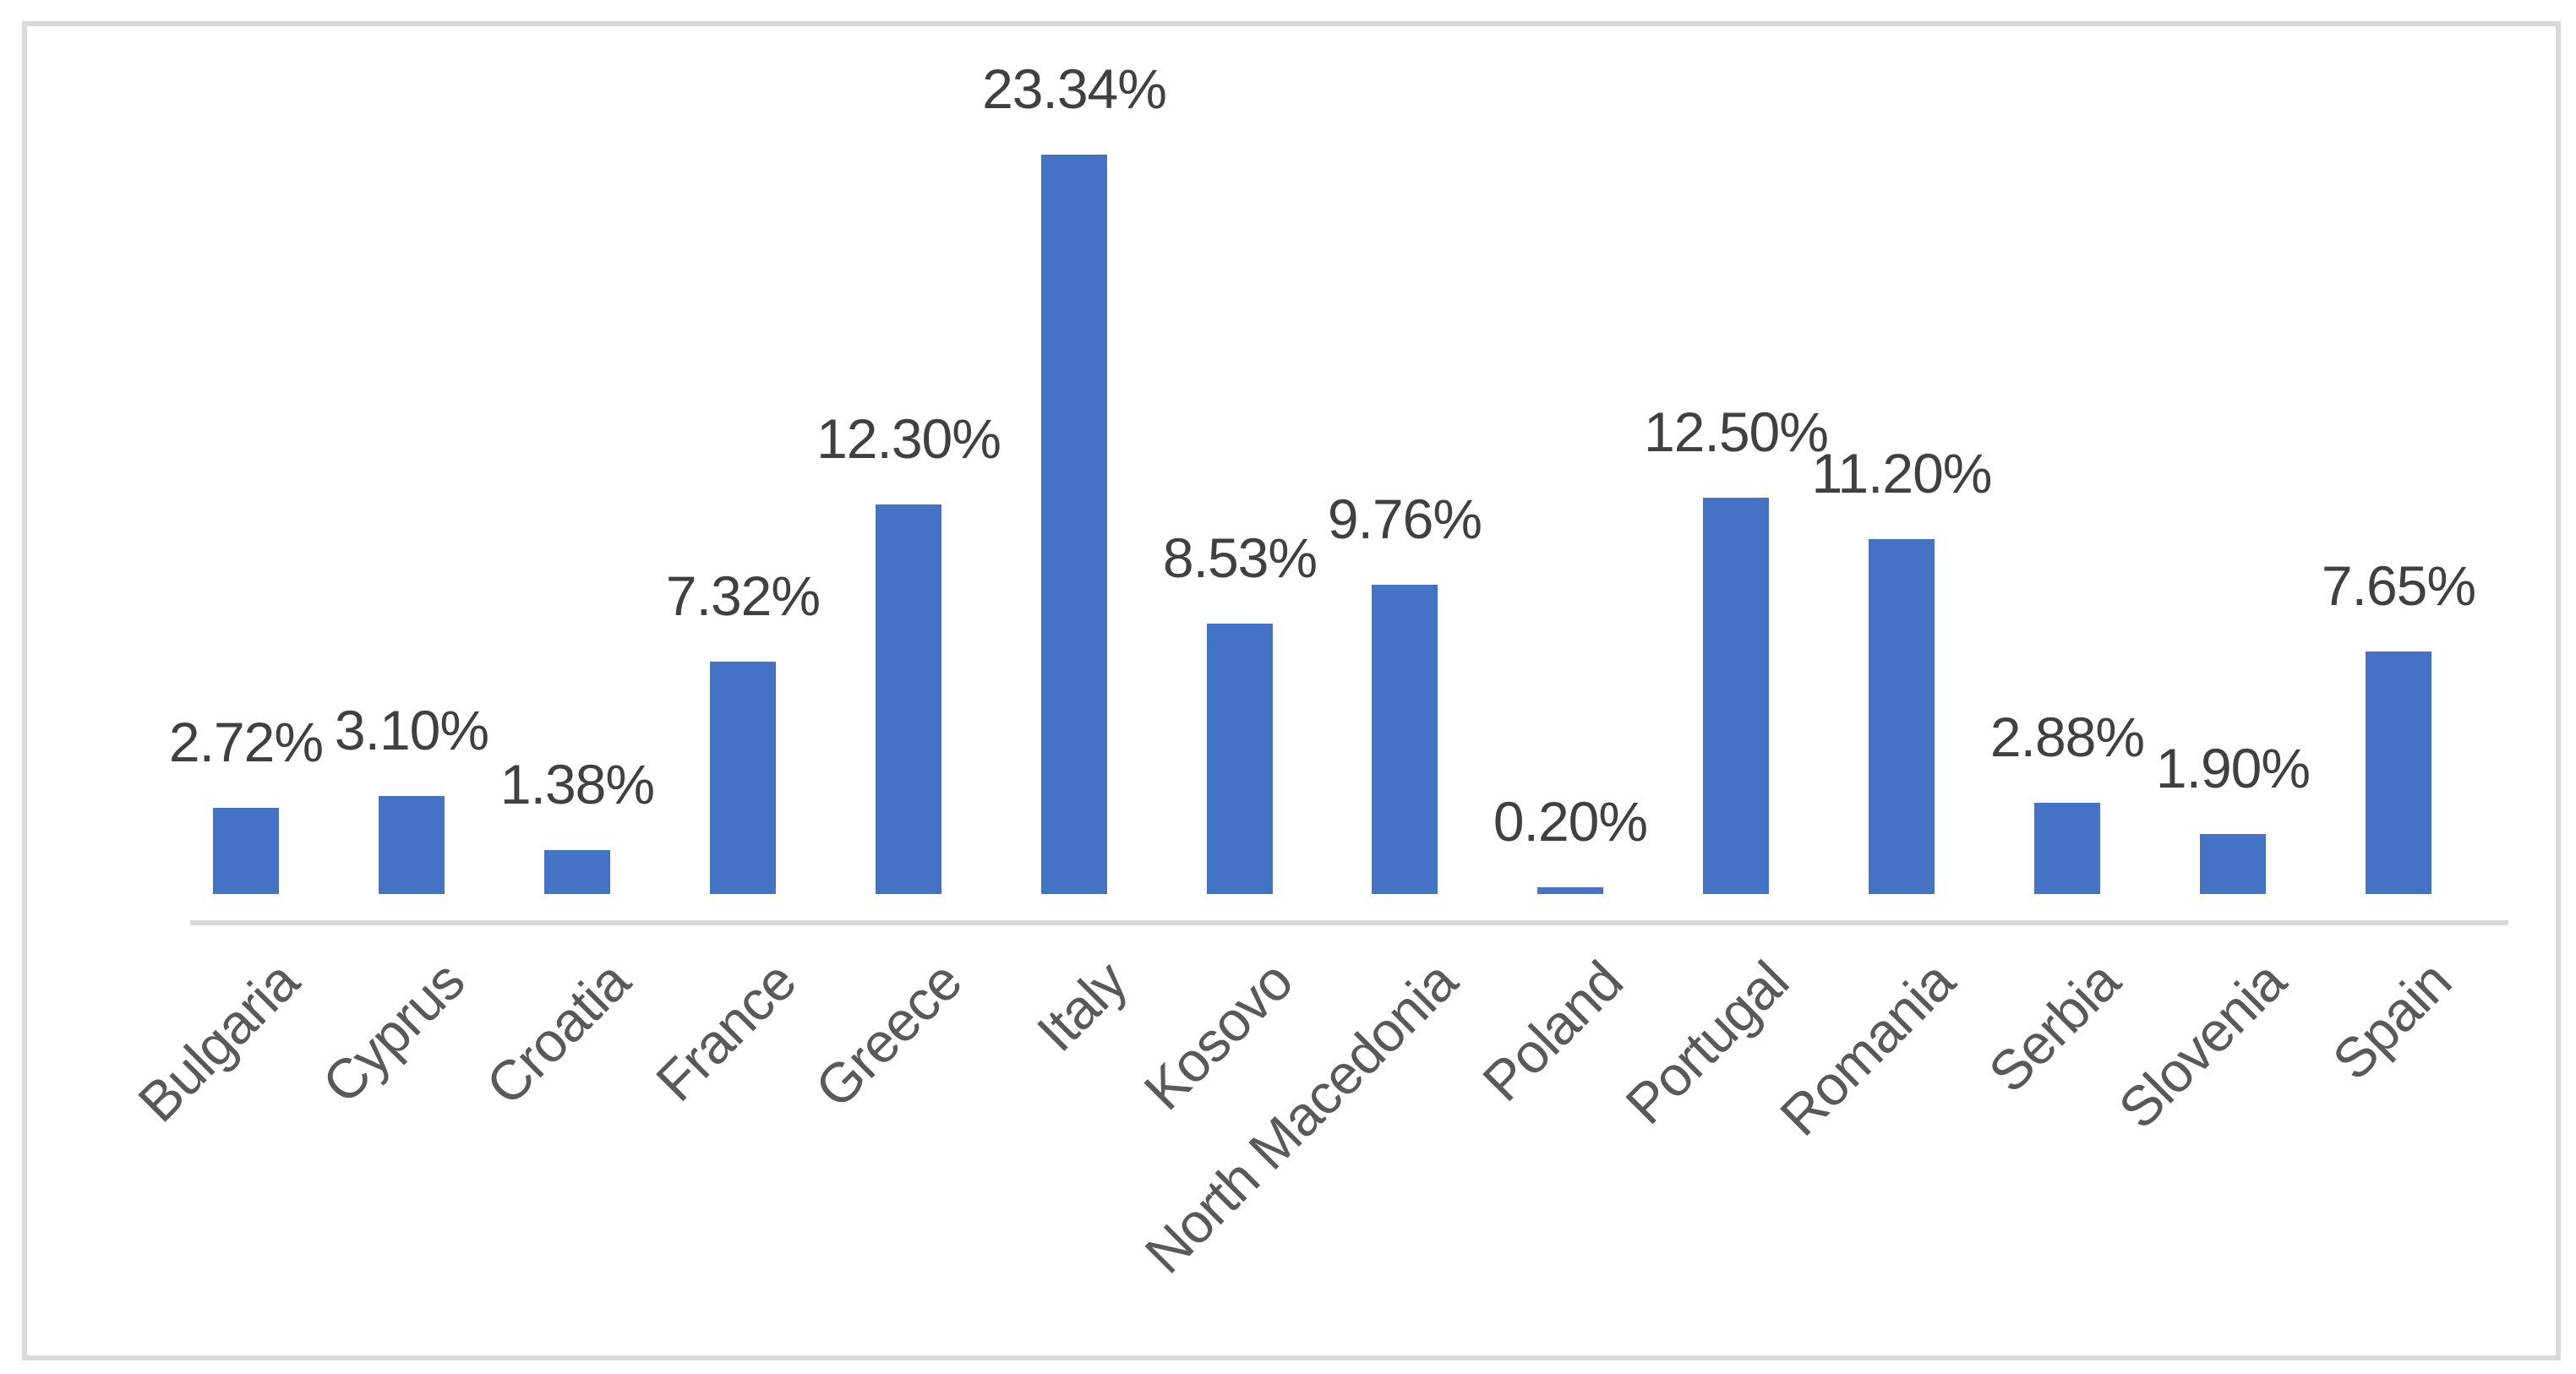 This screenshot has width=2576, height=1374. Describe the element at coordinates (1570, 821) in the screenshot. I see `data-label-poland: 0.20%` at that location.